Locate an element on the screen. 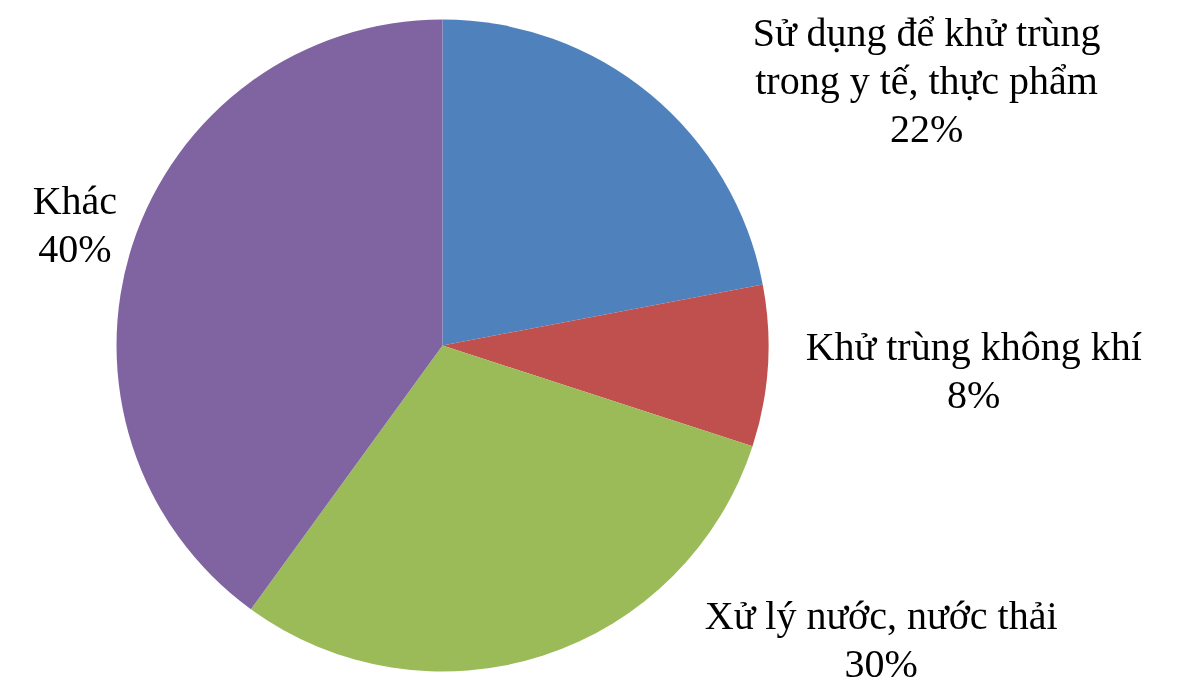 Image resolution: width=1200 pixels, height=695 pixels. data-label: 8% is located at coordinates (974, 394).